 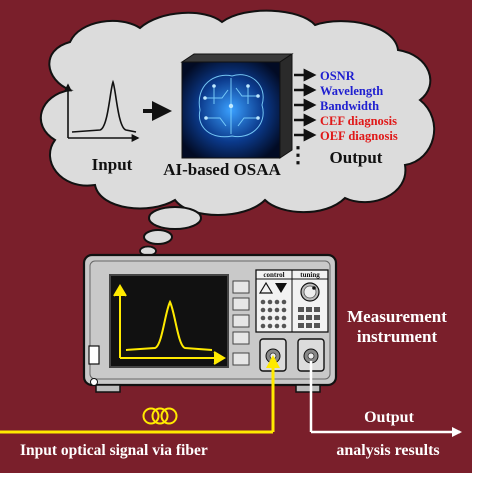 I want to click on control-label: control, so click(x=273, y=275).